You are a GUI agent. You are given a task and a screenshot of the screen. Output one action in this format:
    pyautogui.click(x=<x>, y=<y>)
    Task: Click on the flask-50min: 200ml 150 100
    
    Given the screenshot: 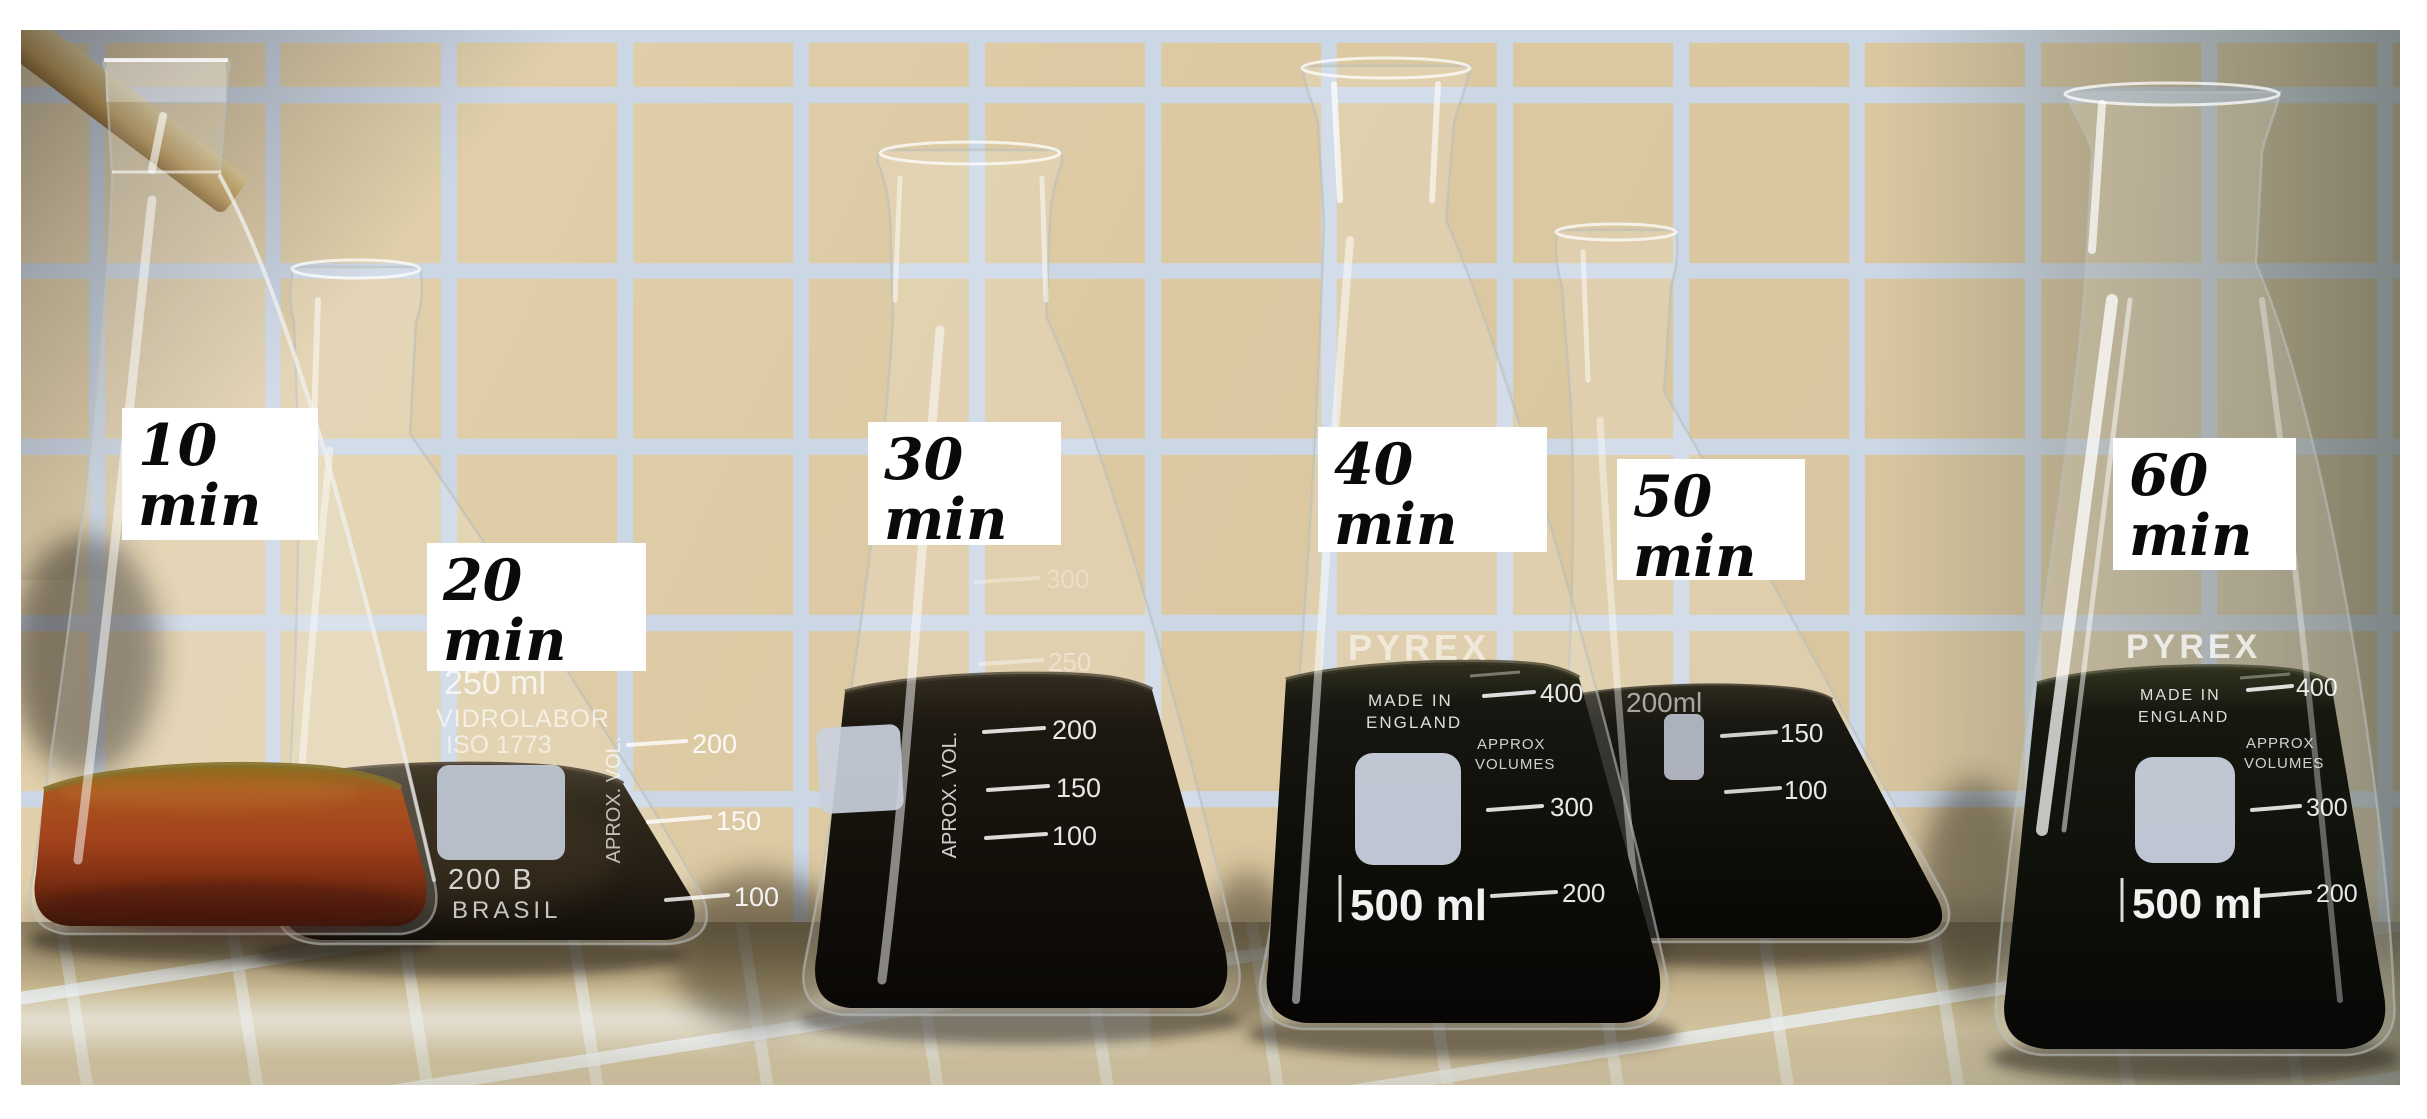 What is the action you would take?
    pyautogui.click(x=1746, y=583)
    